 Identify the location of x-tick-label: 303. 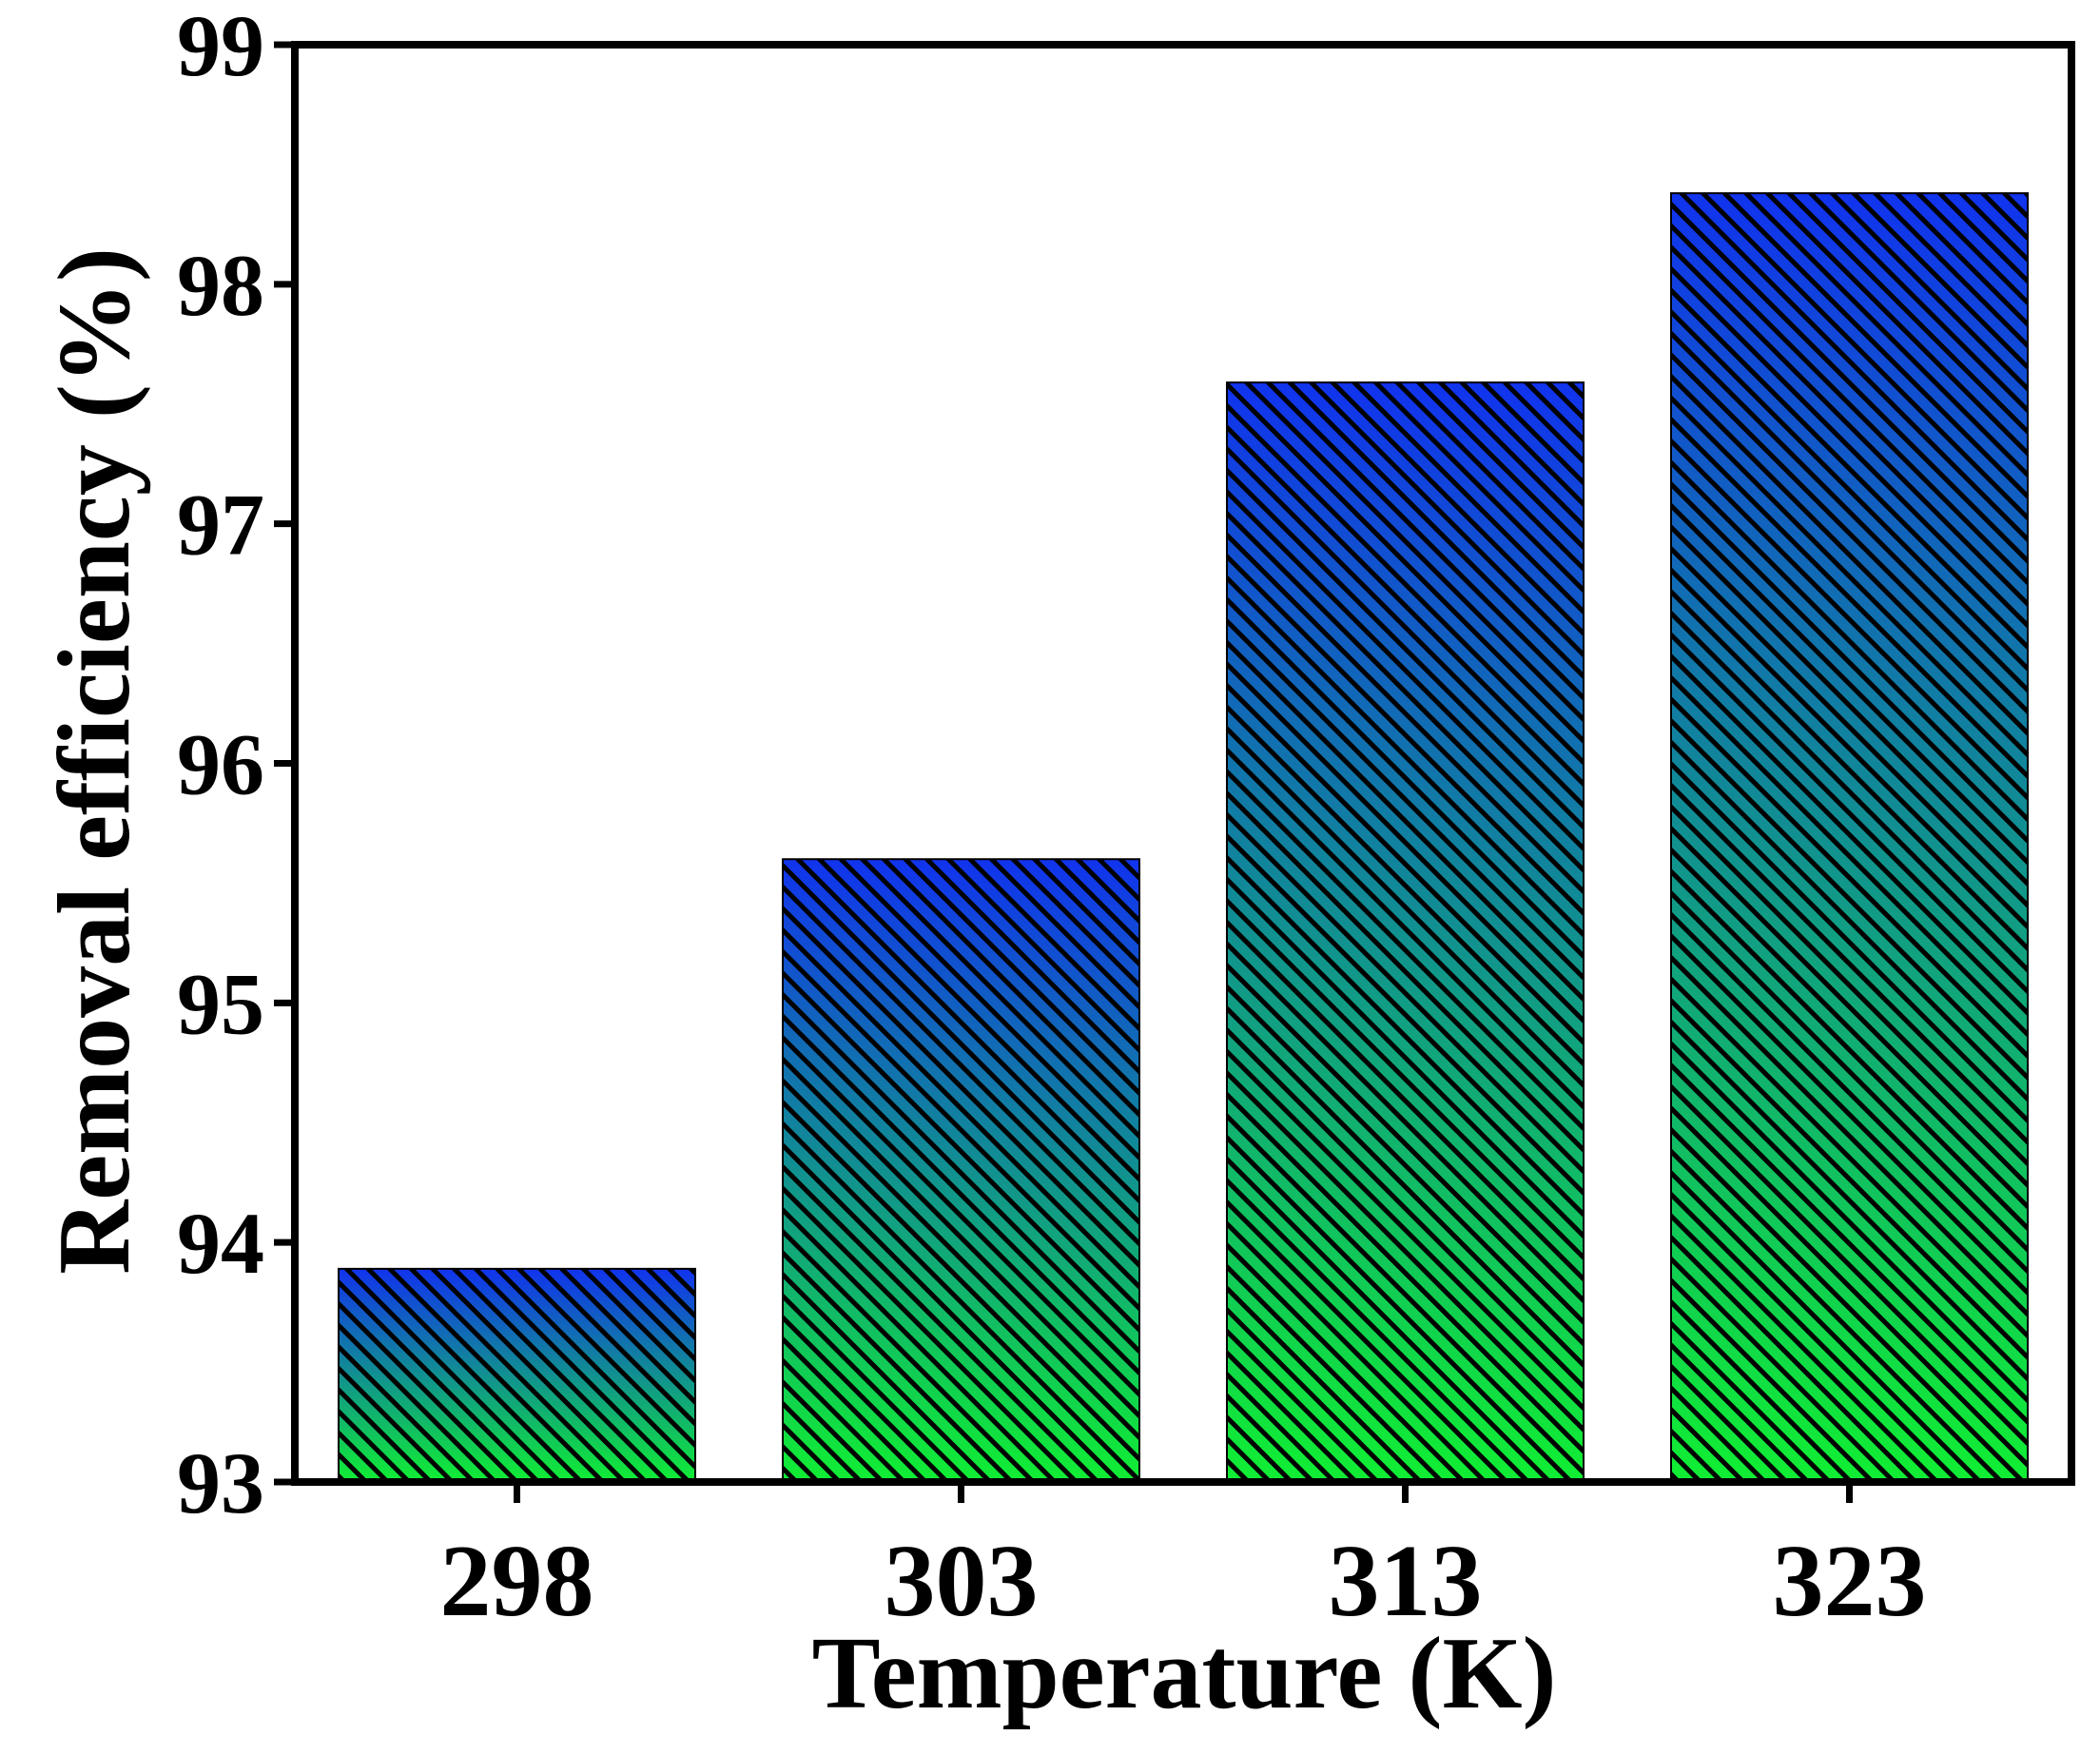
(962, 1581).